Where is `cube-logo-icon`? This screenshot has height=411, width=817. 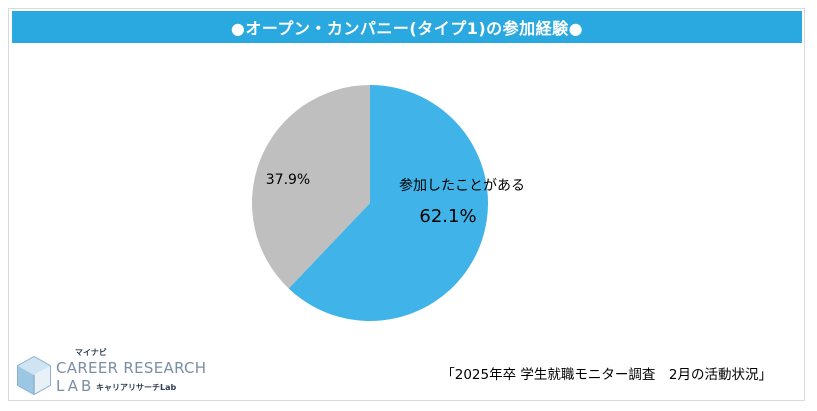
cube-logo-icon is located at coordinates (34, 375).